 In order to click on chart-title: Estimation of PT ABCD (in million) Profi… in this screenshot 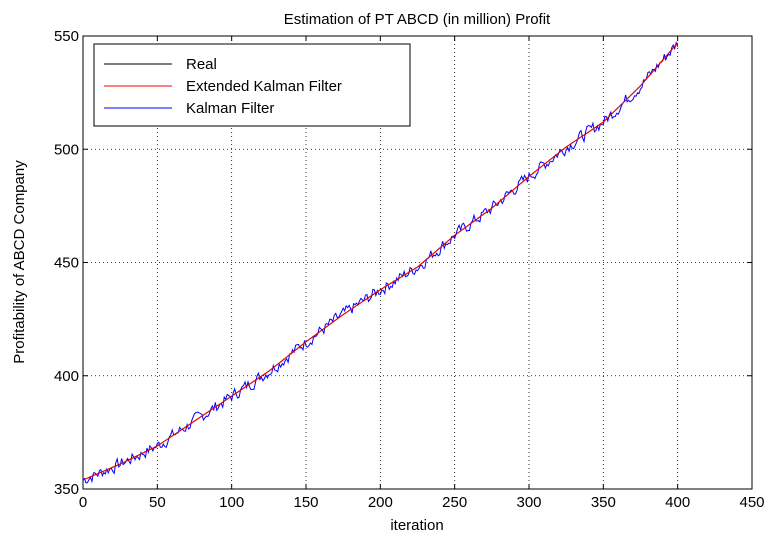, I will do `click(417, 19)`.